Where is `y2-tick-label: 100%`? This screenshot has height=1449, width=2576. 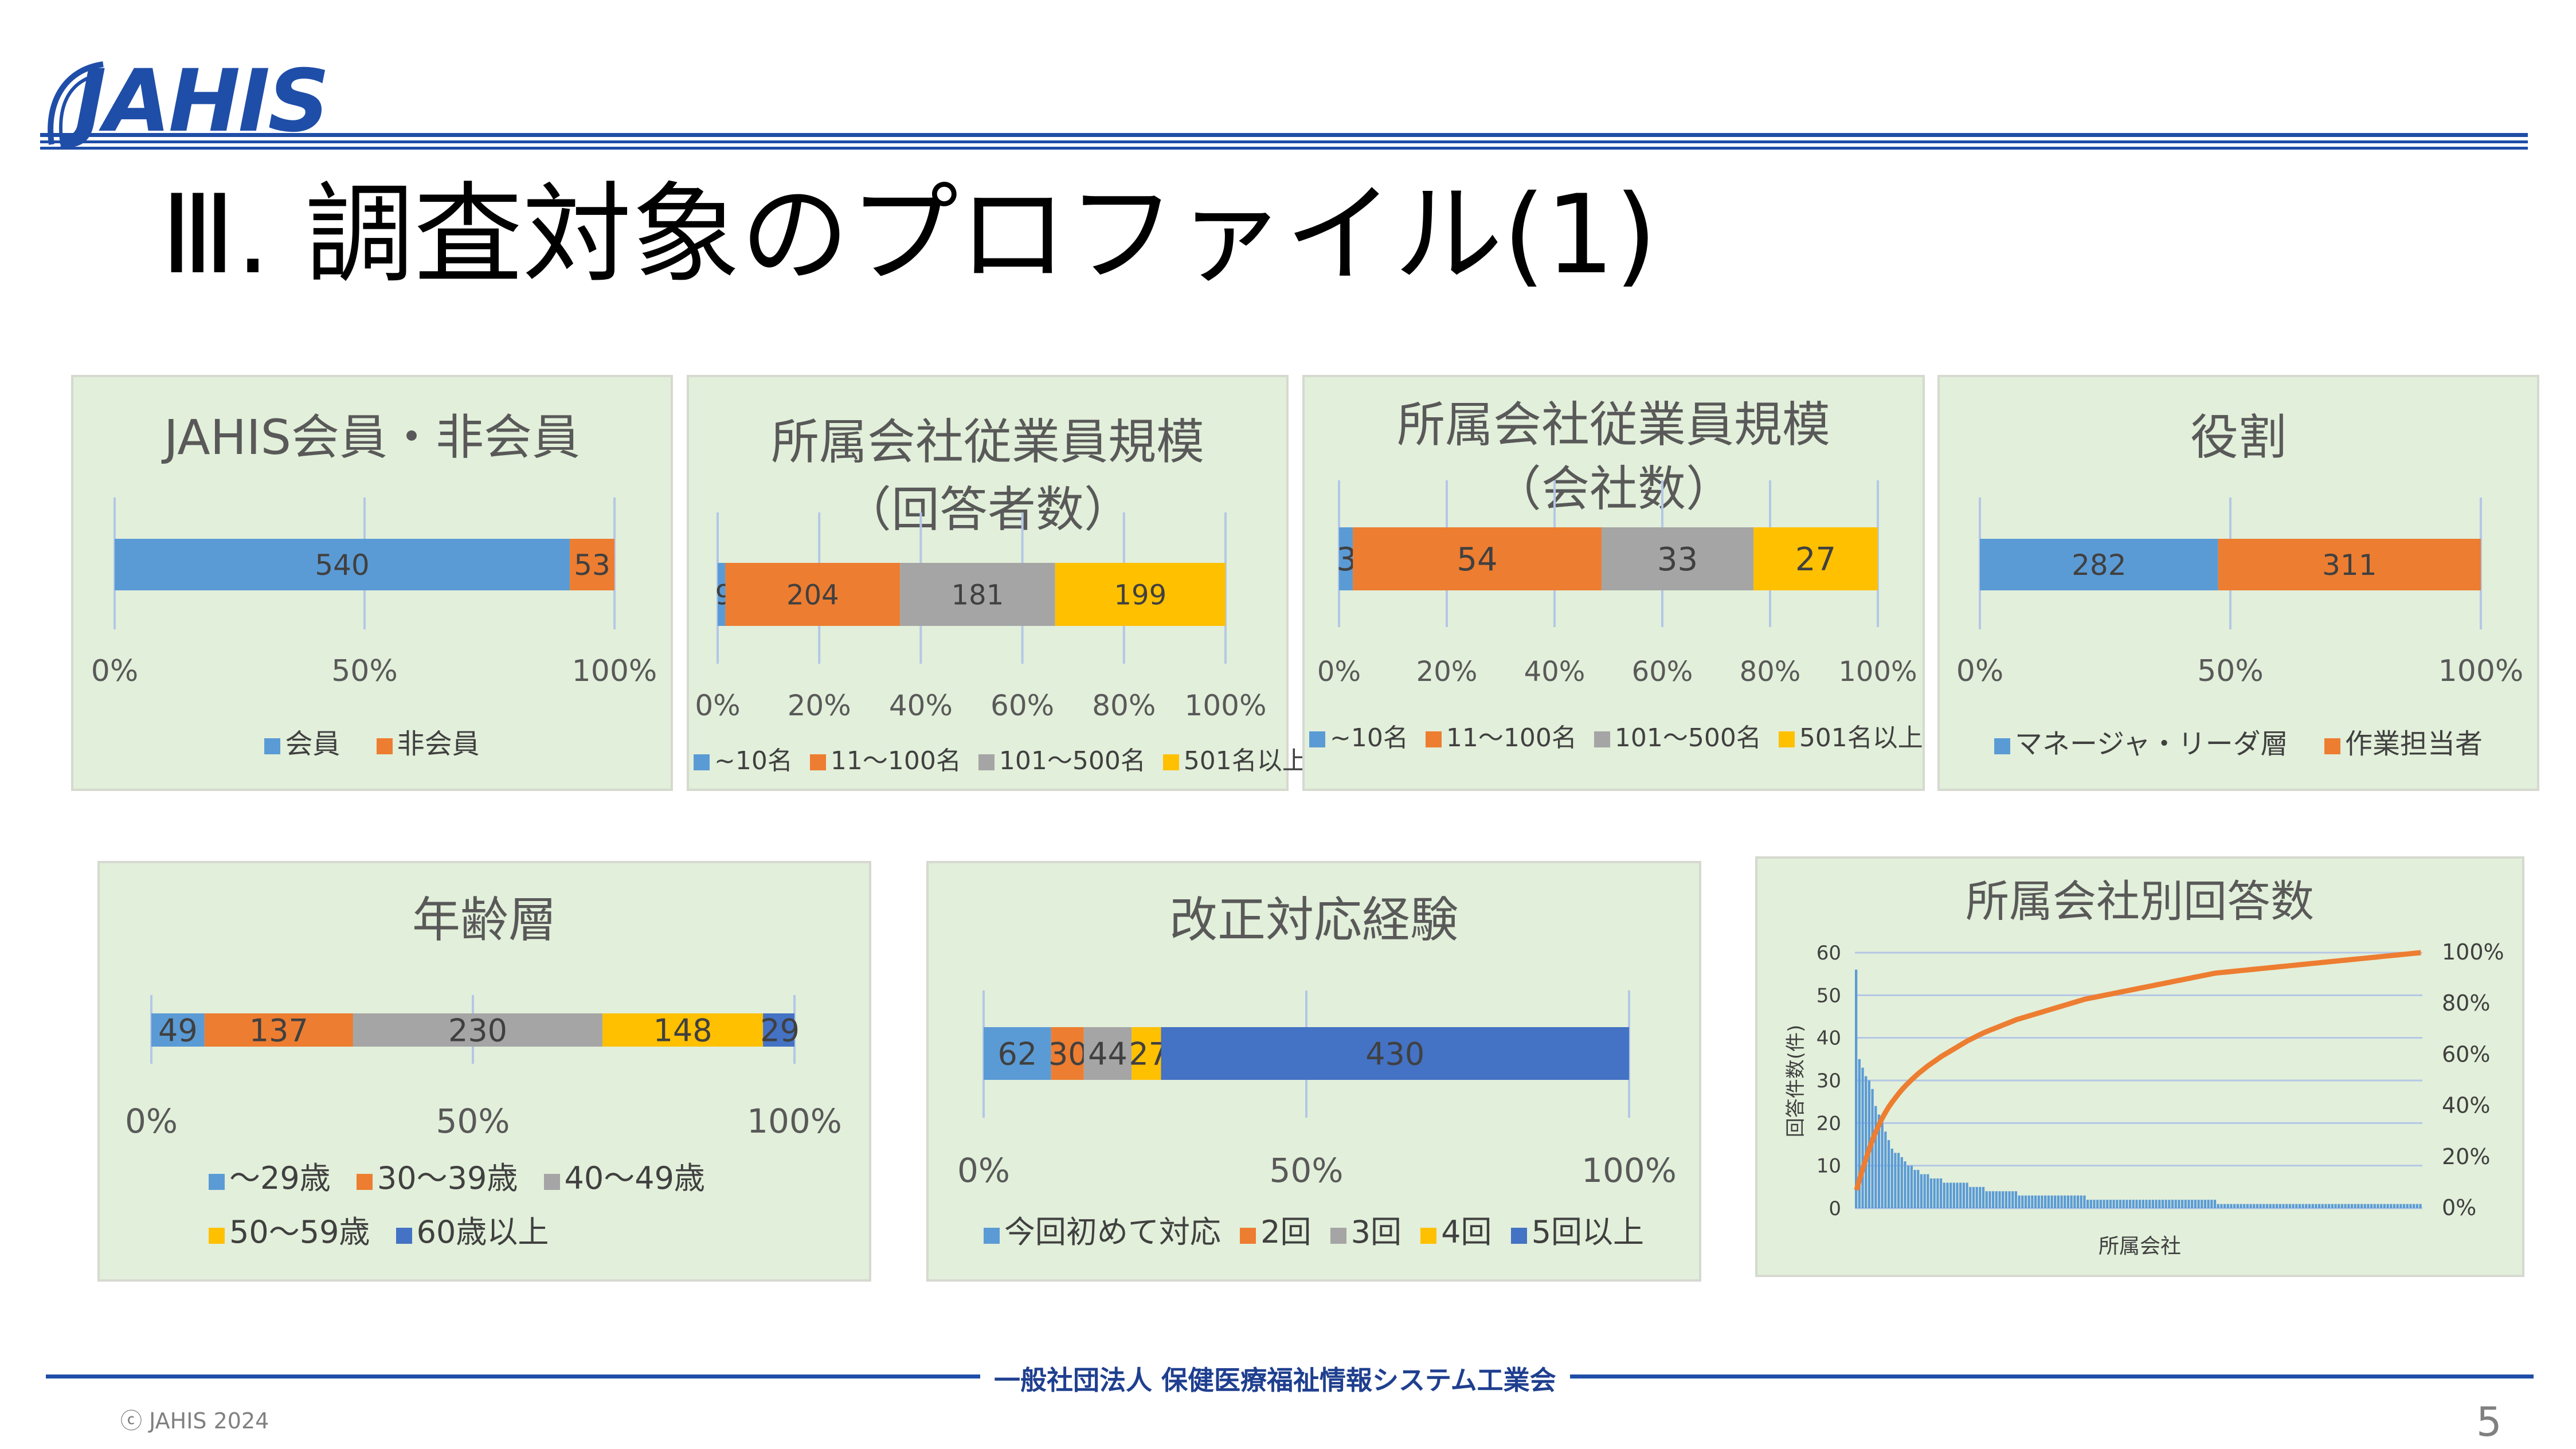
y2-tick-label: 100% is located at coordinates (2473, 952).